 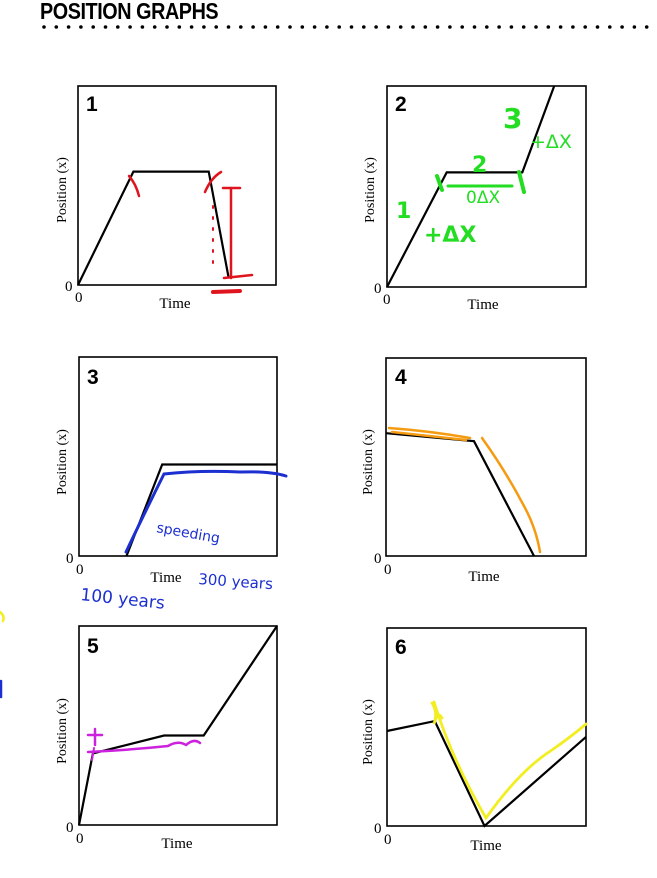 I want to click on graph-6: 6 Position (x) Time 0 0, so click(x=474, y=740).